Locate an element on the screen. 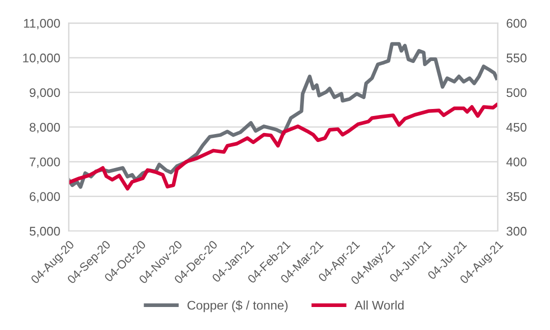  y-tick-label: 5,000 is located at coordinates (45, 232).